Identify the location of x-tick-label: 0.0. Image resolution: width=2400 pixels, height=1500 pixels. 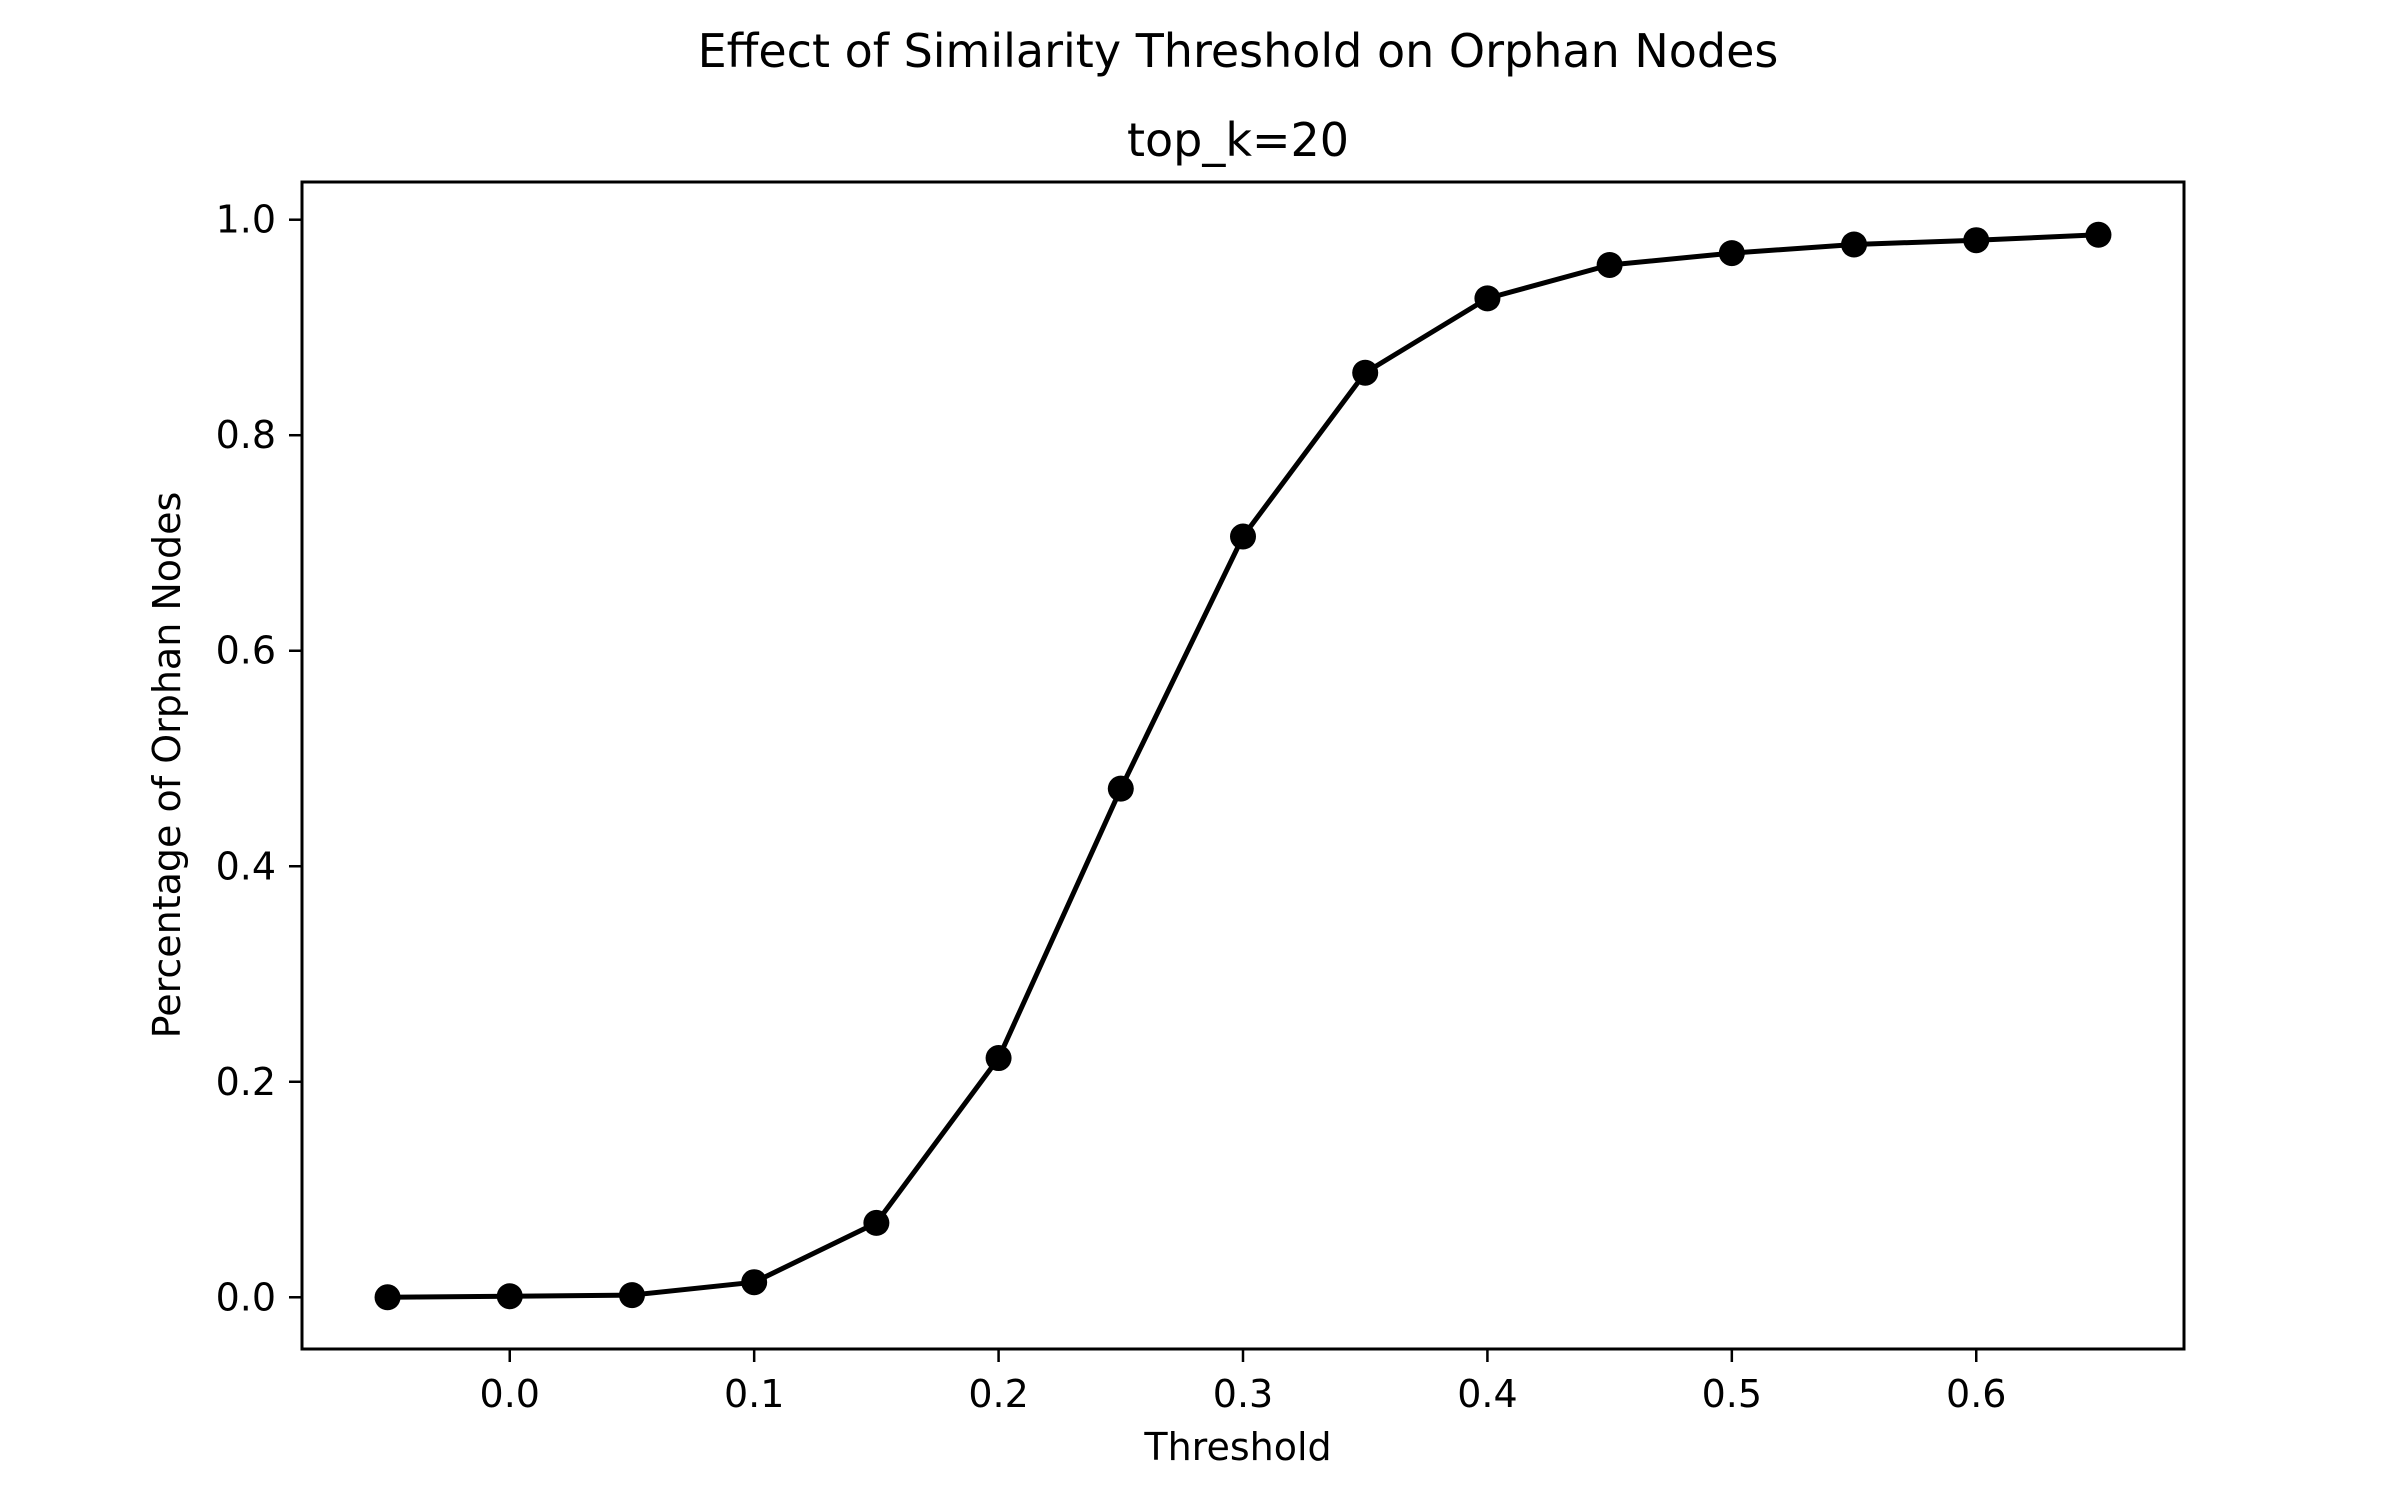
(510, 1394).